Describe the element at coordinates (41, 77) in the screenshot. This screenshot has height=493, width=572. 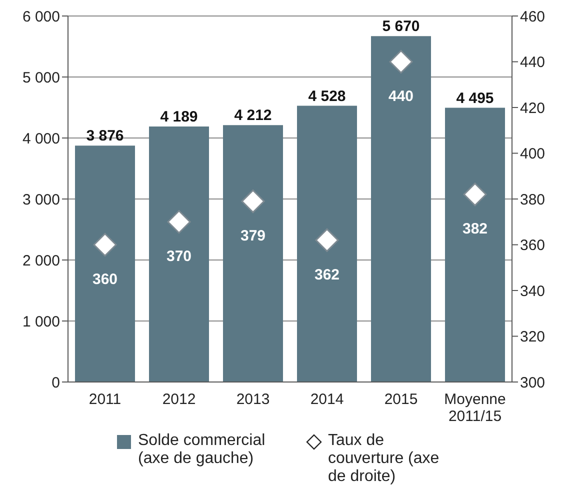
I see `y-tick-label: 5 000` at that location.